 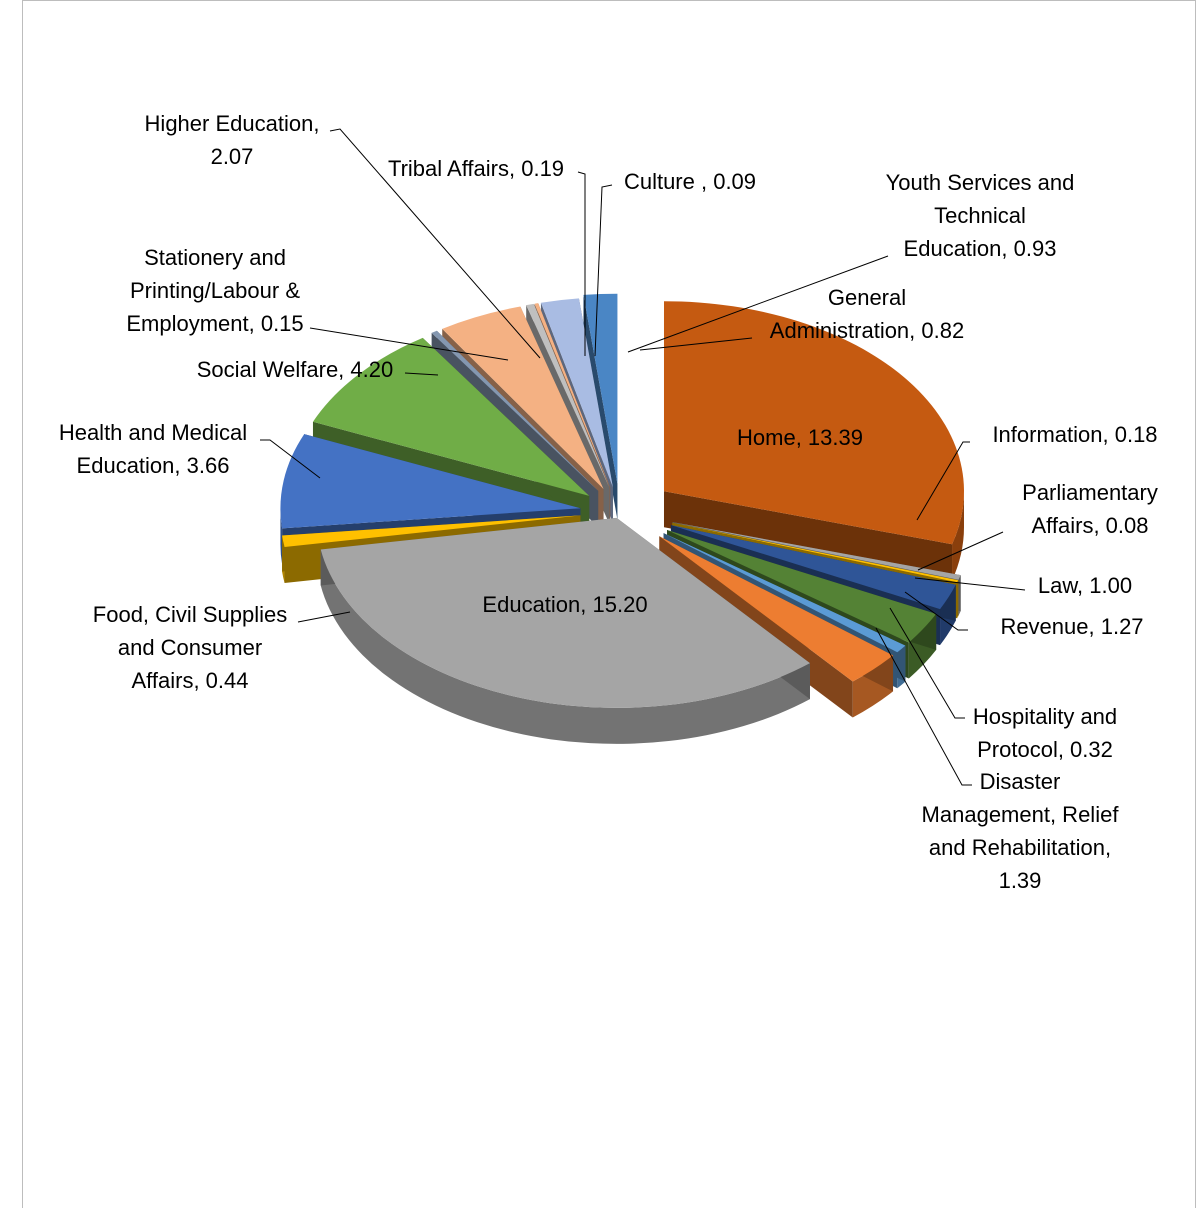 What do you see at coordinates (421, 374) in the screenshot?
I see `leader-line-social-welfare` at bounding box center [421, 374].